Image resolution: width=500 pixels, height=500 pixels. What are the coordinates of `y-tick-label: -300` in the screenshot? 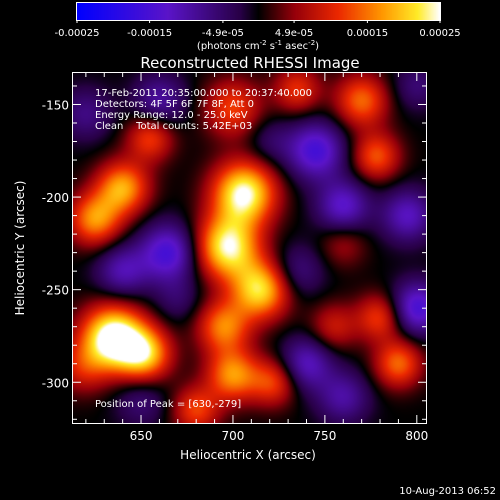 It's located at (55, 383).